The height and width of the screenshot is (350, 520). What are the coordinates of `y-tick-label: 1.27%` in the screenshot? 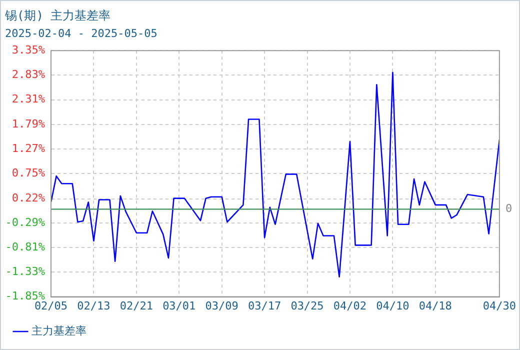 It's located at (29, 148).